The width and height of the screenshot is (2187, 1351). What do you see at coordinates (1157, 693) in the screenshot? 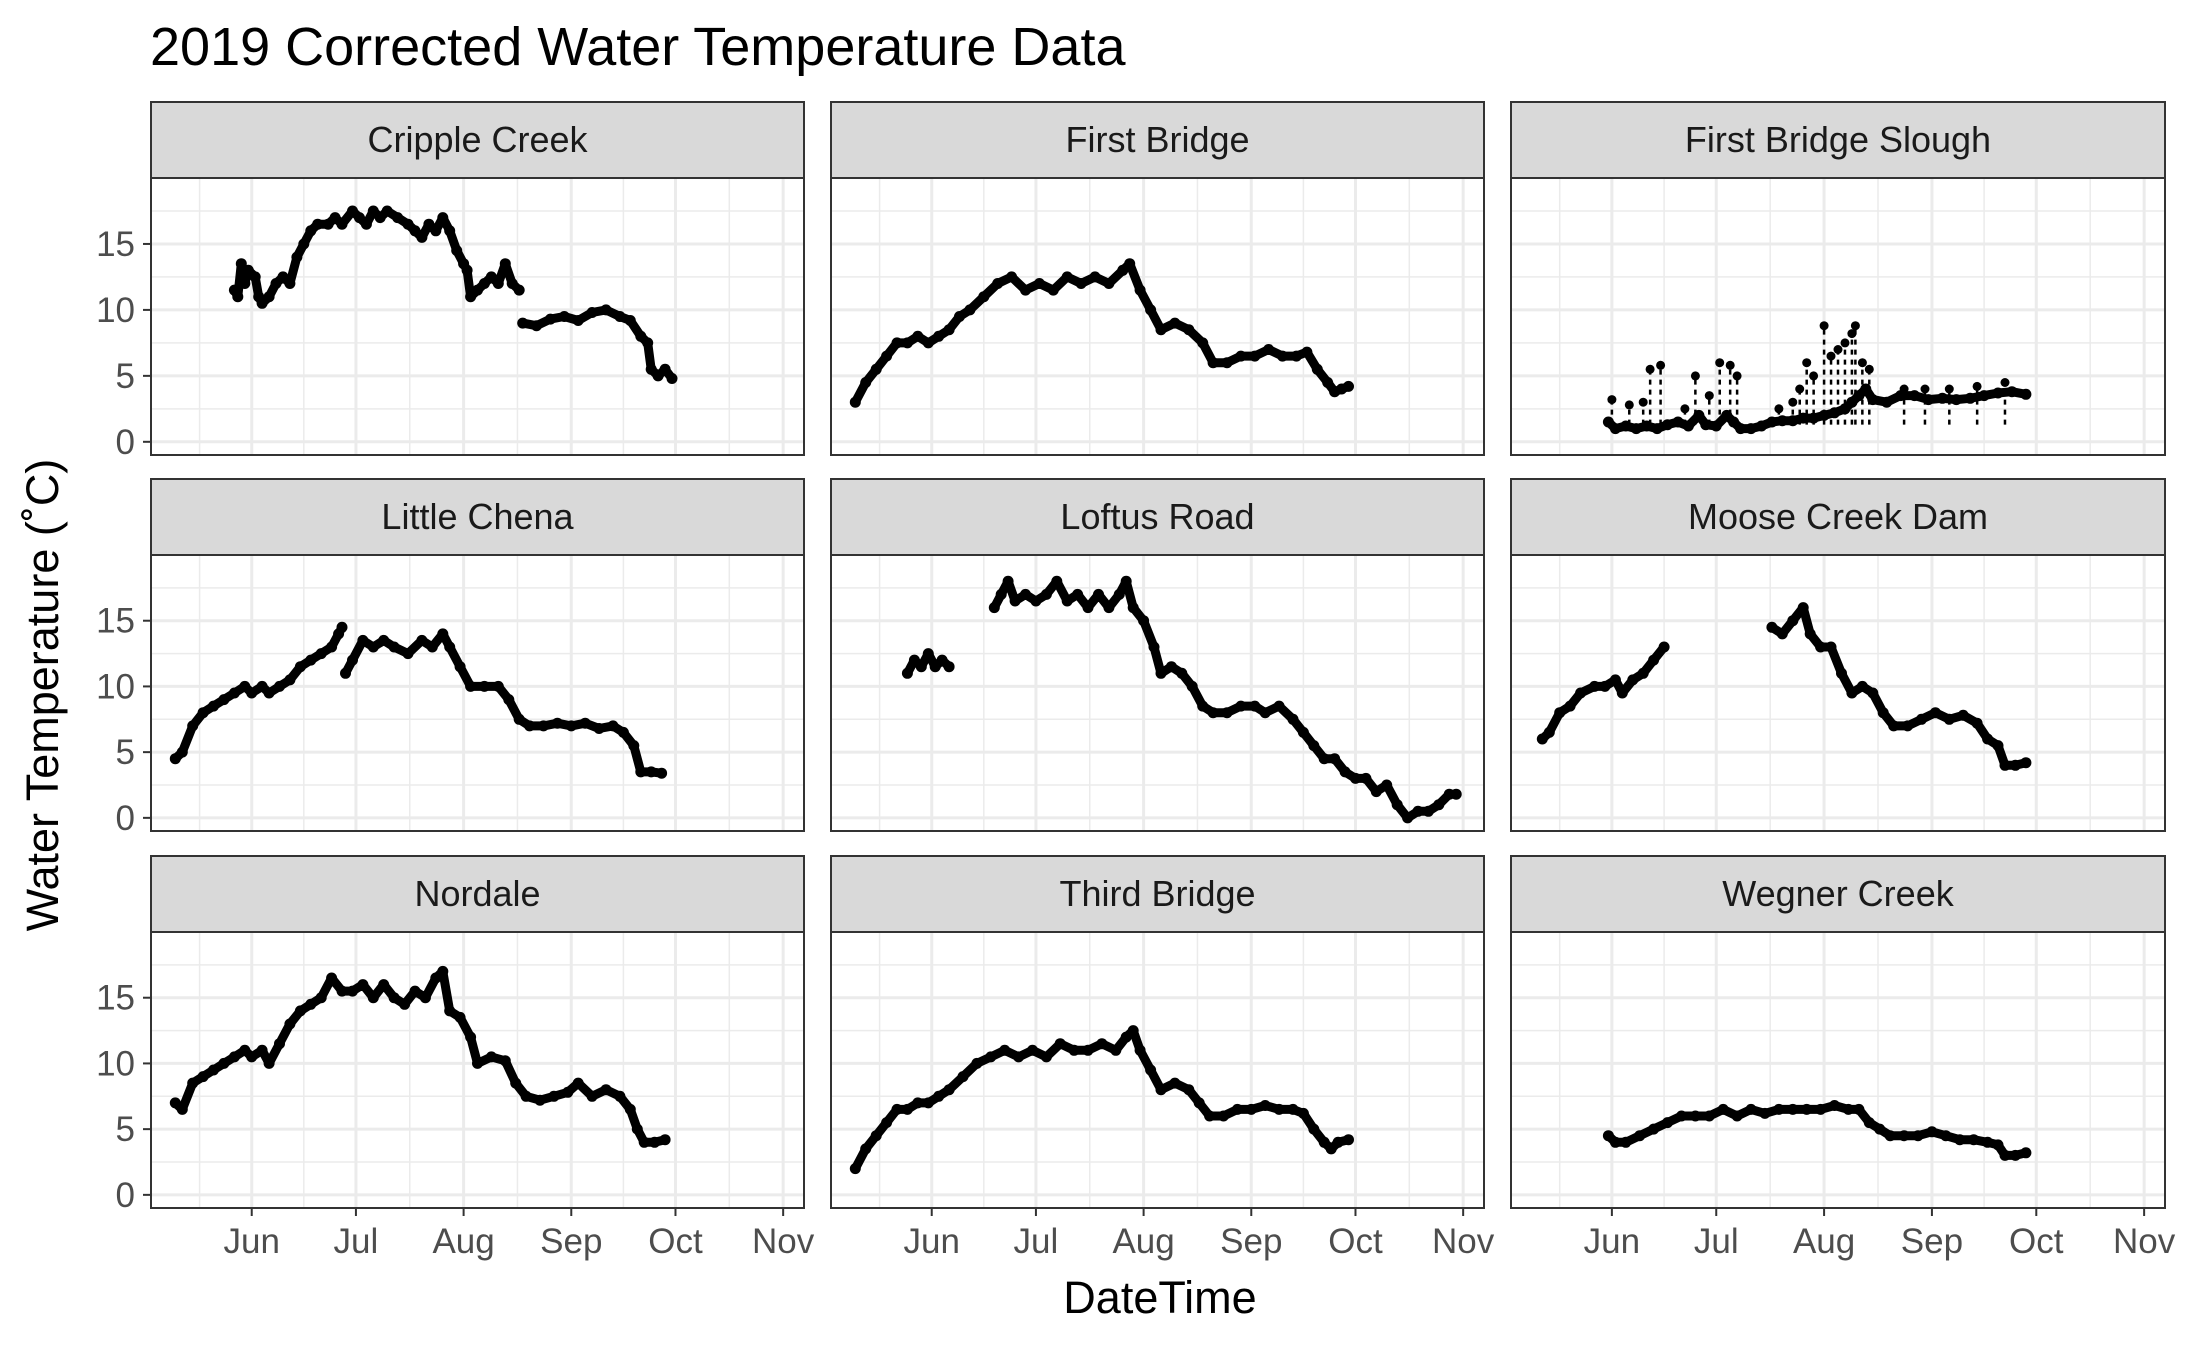
I see `panel-border-loftus-road` at bounding box center [1157, 693].